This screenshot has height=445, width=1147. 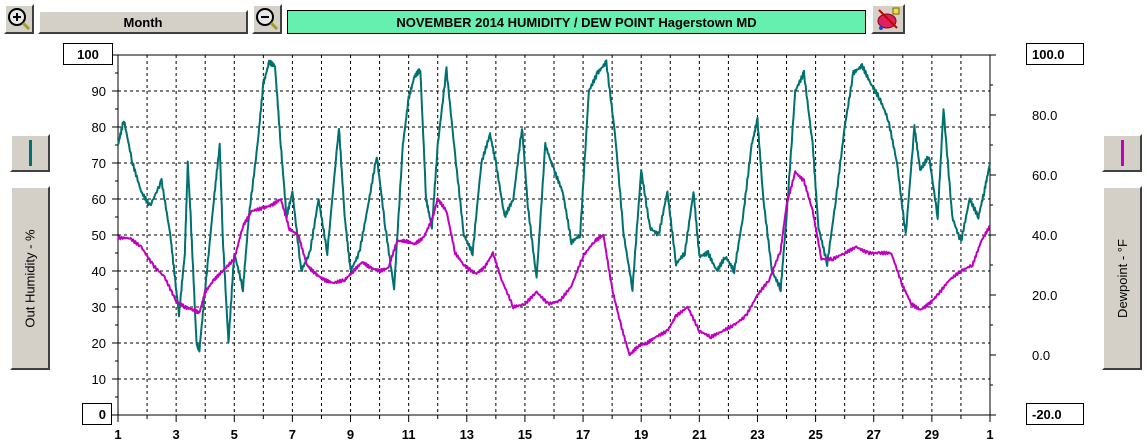 What do you see at coordinates (99, 127) in the screenshot?
I see `y-left-tick-label: 80` at bounding box center [99, 127].